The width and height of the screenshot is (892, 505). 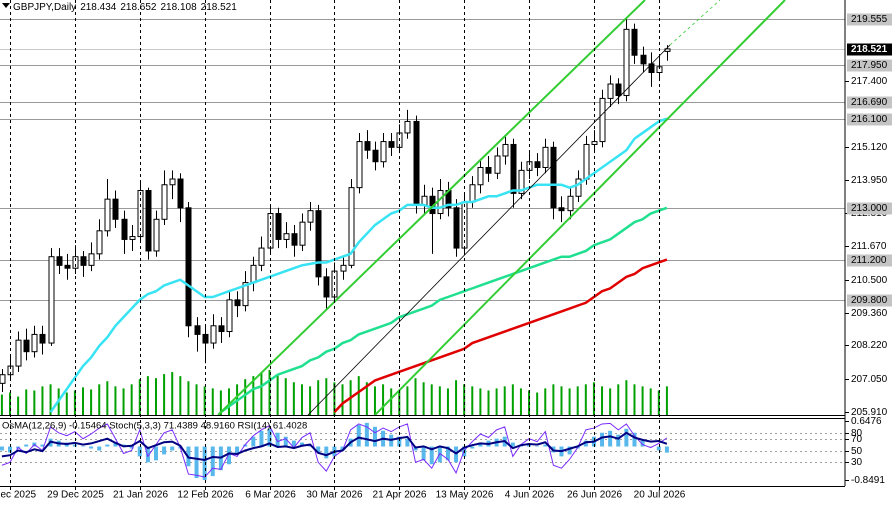 What do you see at coordinates (869, 280) in the screenshot?
I see `y-tick-label: 210.500` at bounding box center [869, 280].